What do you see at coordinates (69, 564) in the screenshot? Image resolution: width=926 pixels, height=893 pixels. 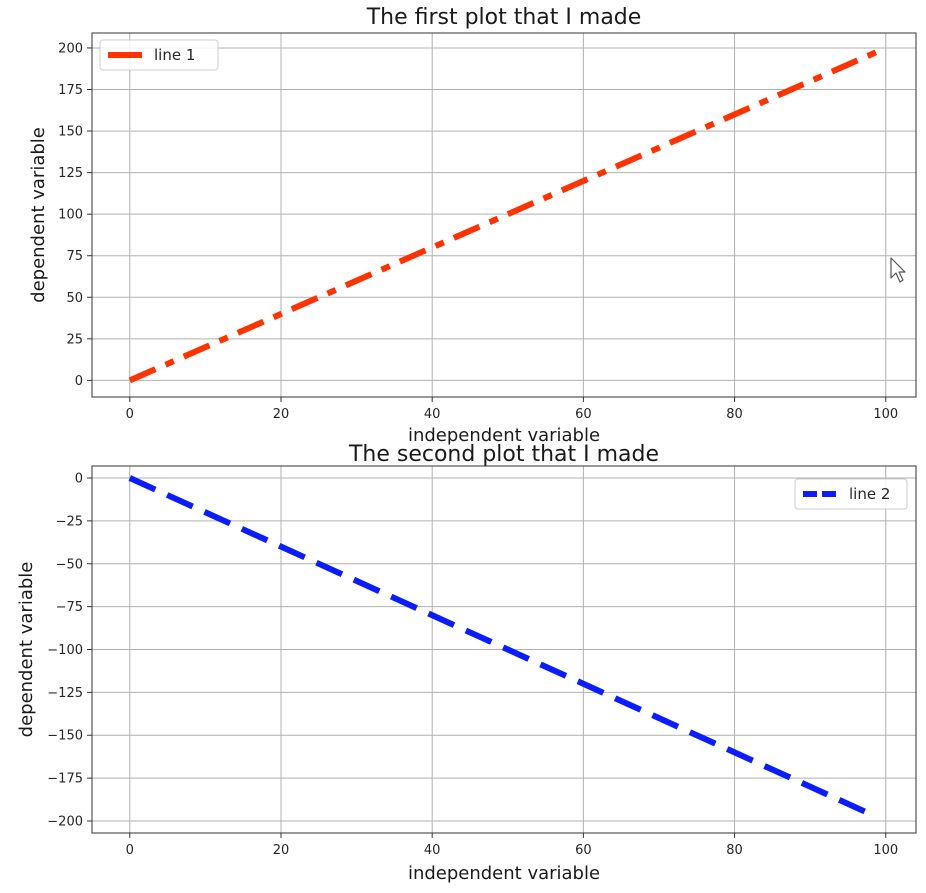 I see `y-tick-label: −50` at bounding box center [69, 564].